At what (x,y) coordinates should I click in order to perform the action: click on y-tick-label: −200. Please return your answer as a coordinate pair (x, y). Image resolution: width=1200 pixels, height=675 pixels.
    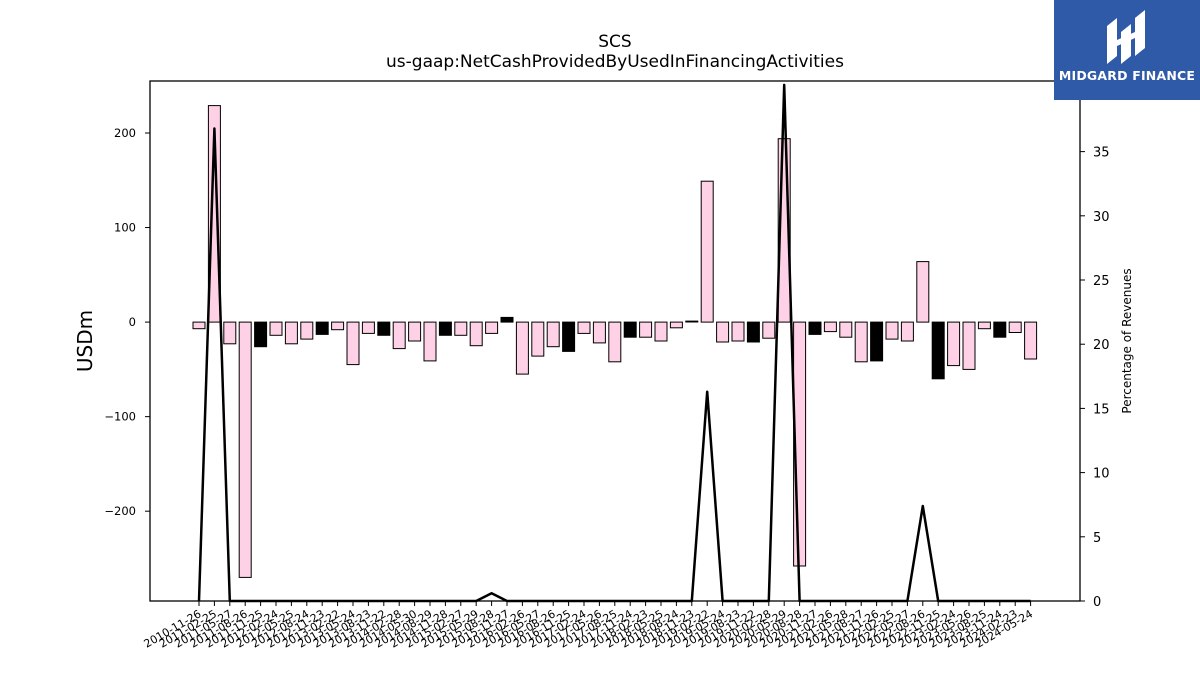
    Looking at the image, I should click on (120, 511).